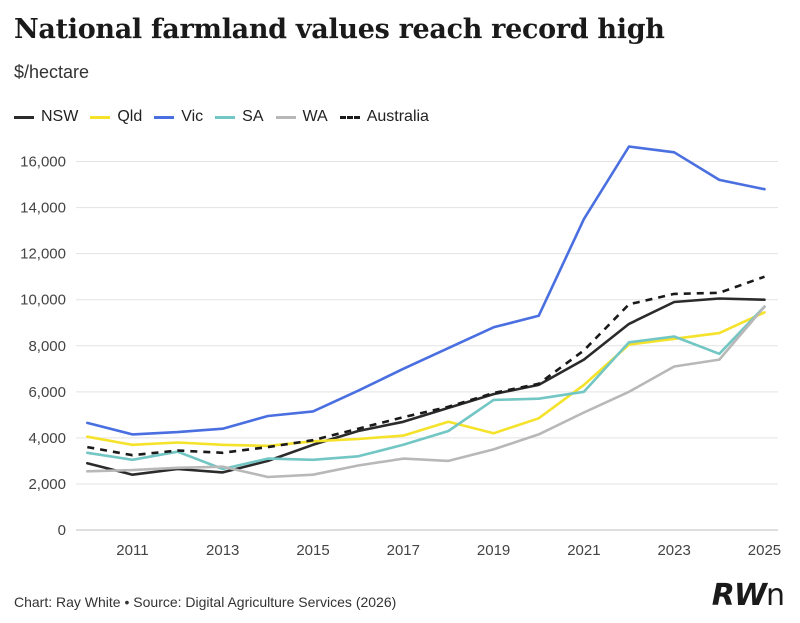 The image size is (800, 623). I want to click on ray-white-logo: RWn, so click(748, 595).